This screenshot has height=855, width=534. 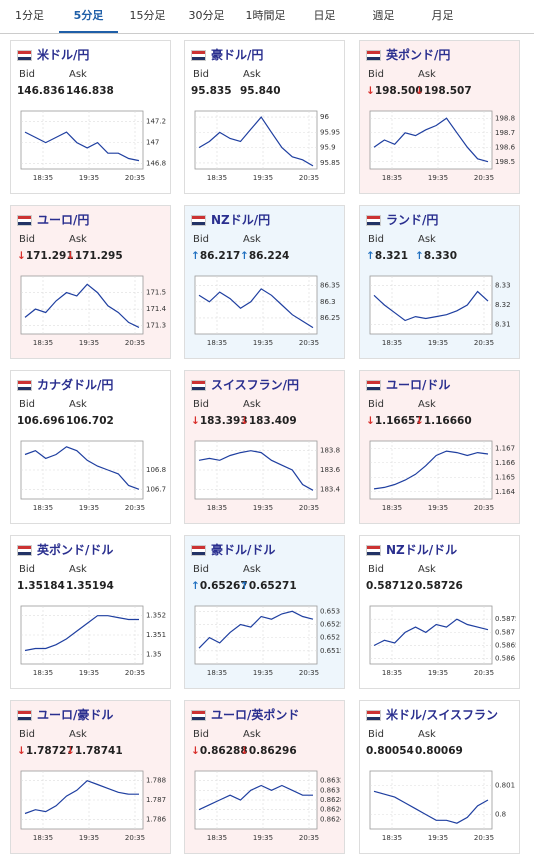 I want to click on flag-icon, so click(x=24, y=385).